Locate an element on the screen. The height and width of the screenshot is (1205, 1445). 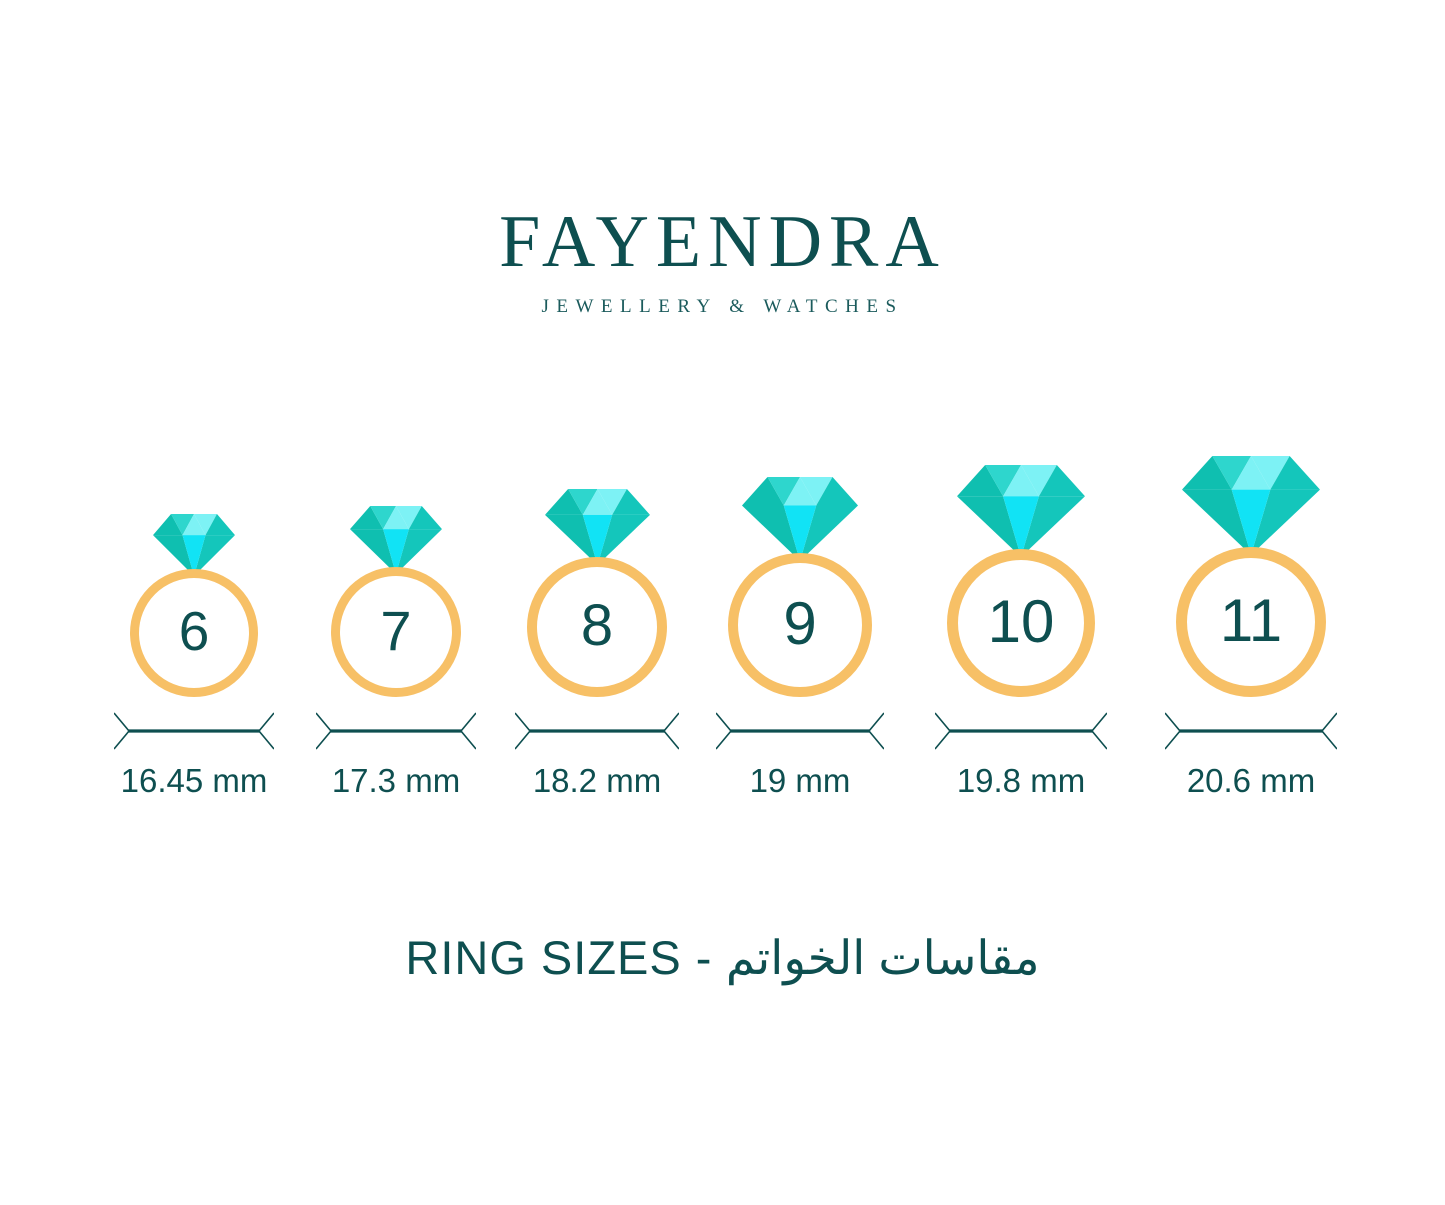
ring-size-number: 8 is located at coordinates (597, 625).